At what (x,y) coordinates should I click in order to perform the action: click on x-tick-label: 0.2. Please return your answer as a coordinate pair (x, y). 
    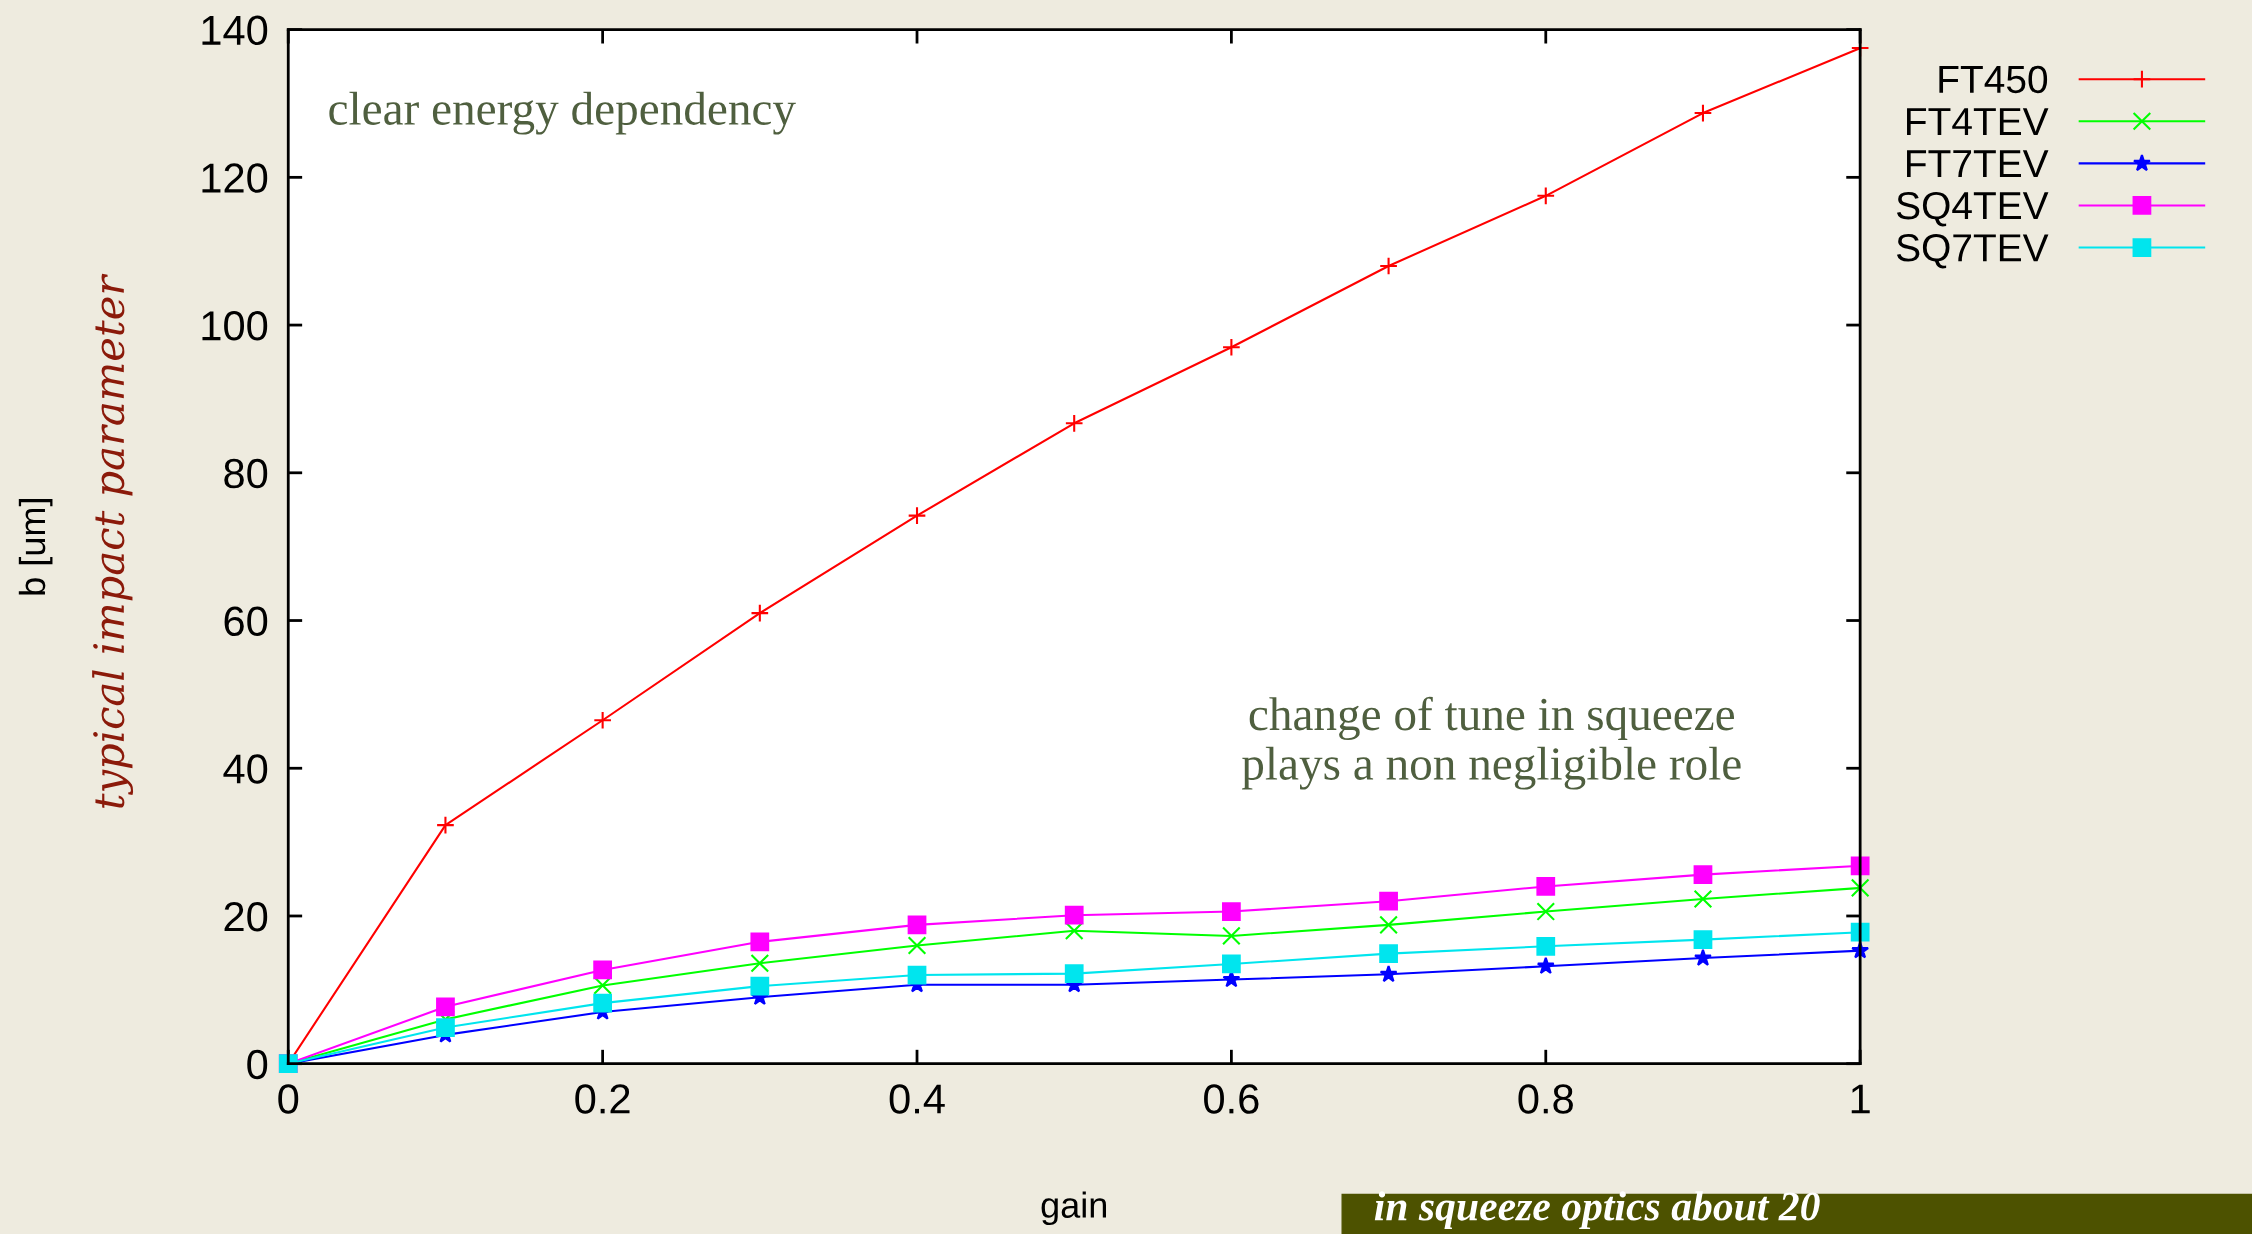
    Looking at the image, I should click on (602, 1099).